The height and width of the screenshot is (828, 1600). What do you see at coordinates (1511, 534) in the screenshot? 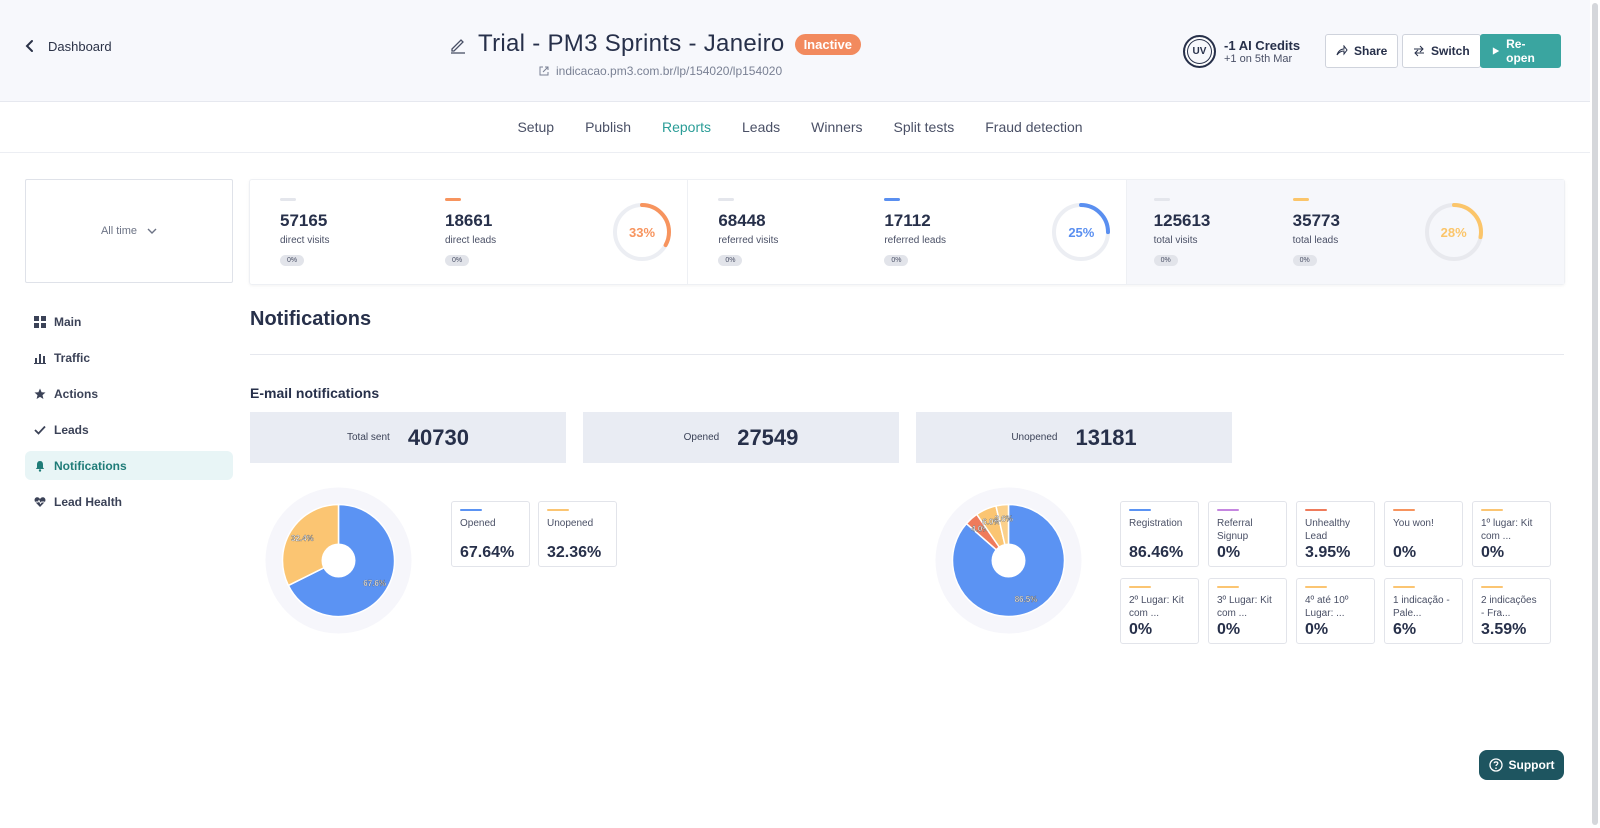
I see `legend-card-1st-place: 1º lugar: Kit com ... 0%` at bounding box center [1511, 534].